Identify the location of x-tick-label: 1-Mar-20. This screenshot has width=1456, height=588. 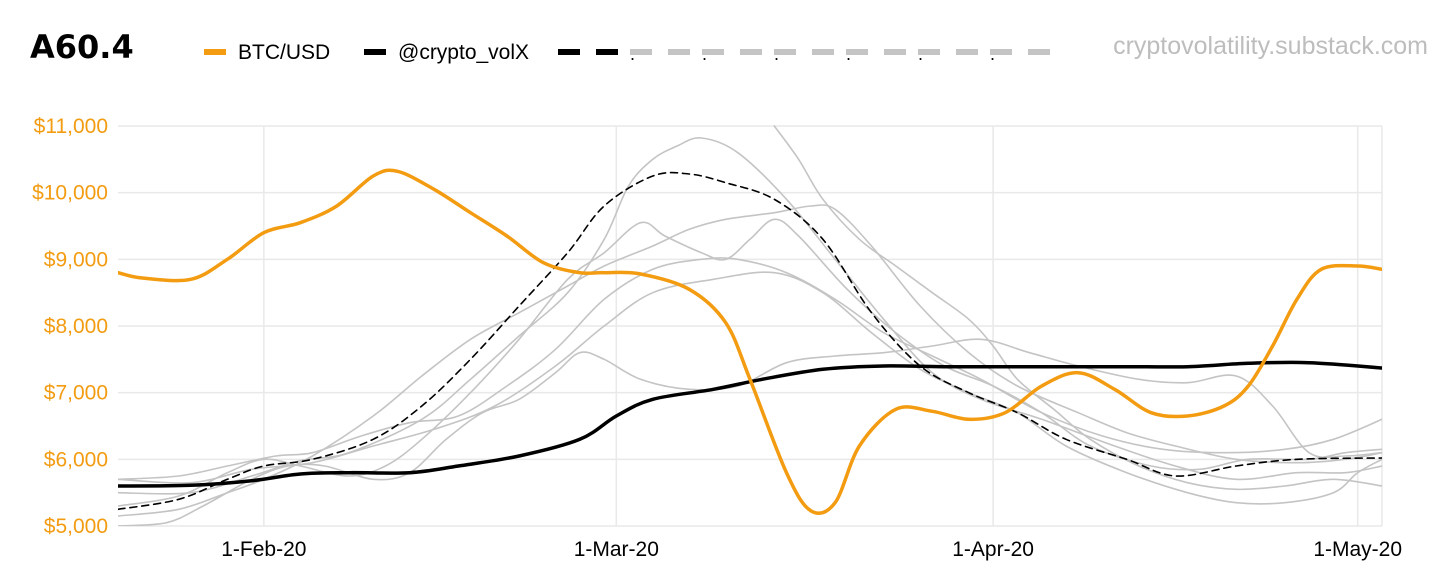
(616, 549).